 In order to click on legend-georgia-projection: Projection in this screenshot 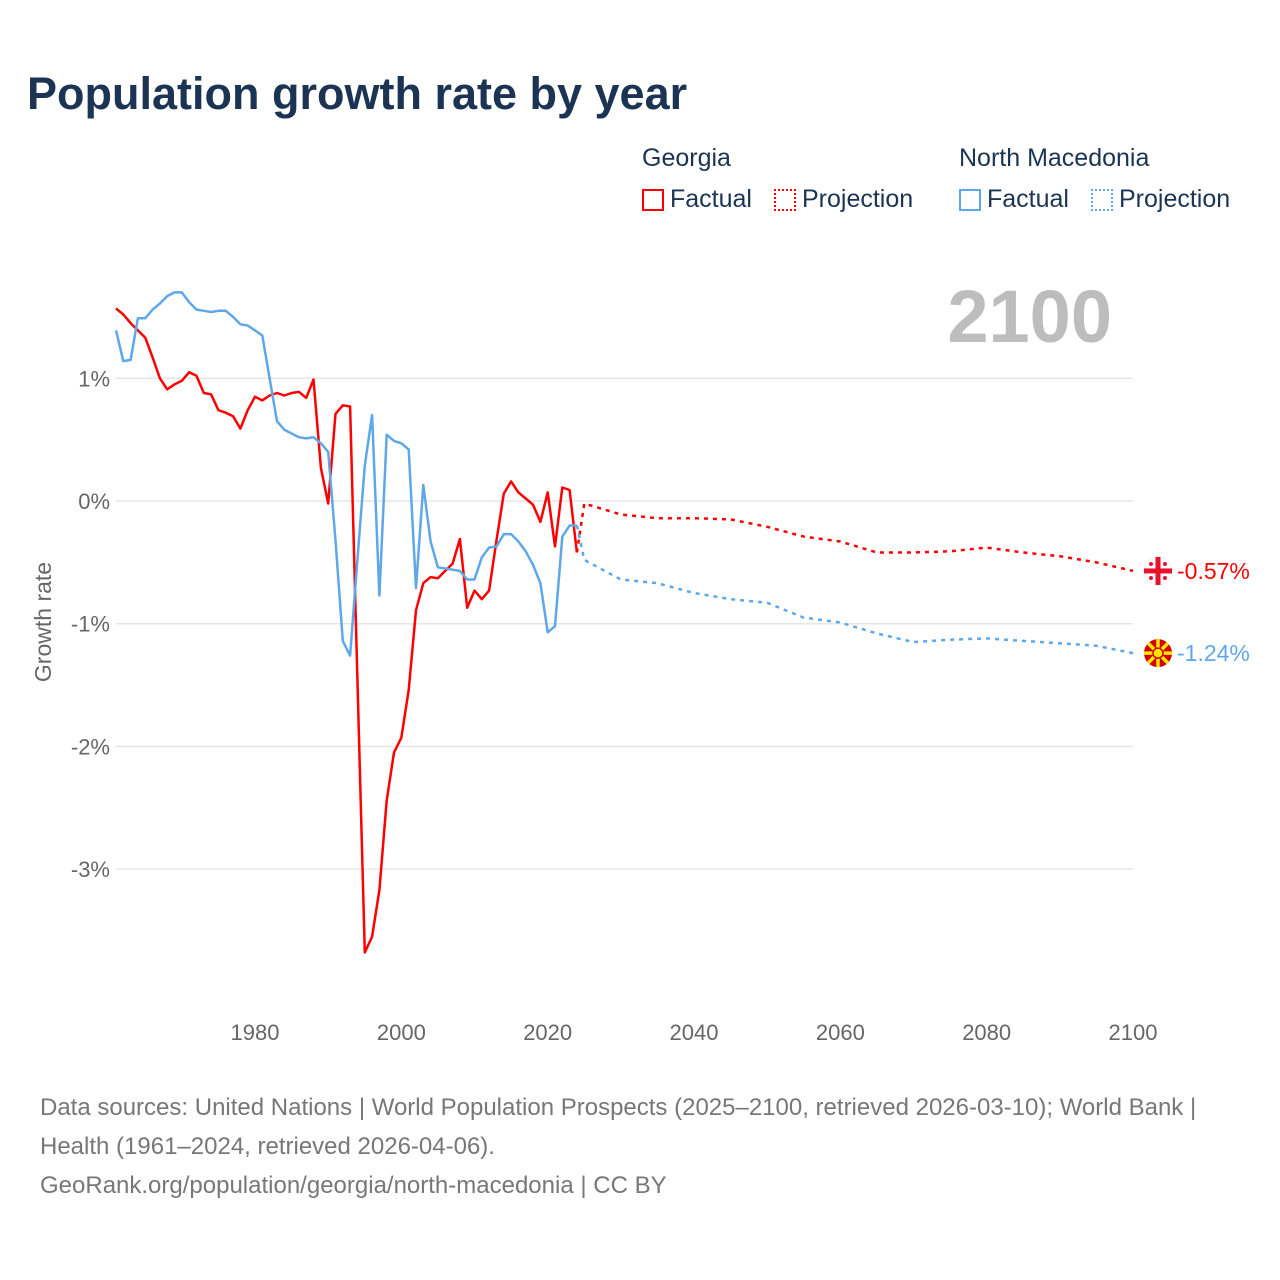, I will do `click(843, 199)`.